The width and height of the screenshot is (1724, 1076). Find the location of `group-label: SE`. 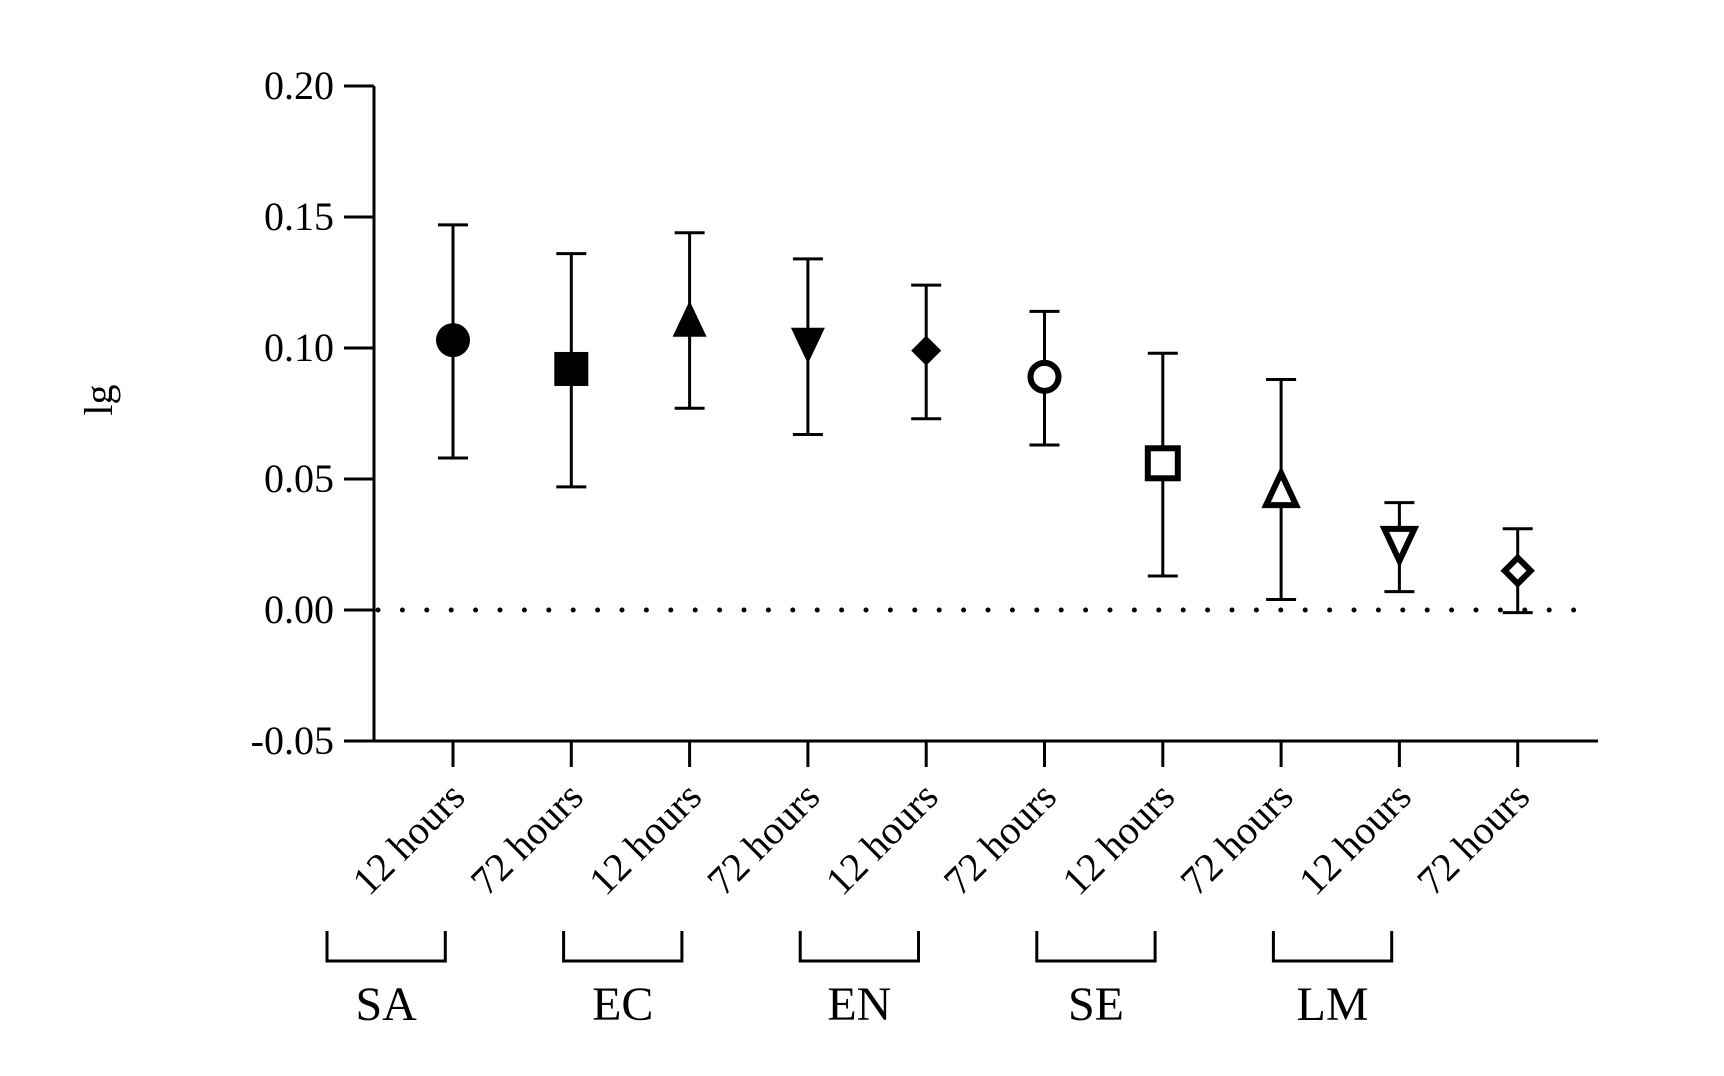

group-label: SE is located at coordinates (1096, 1004).